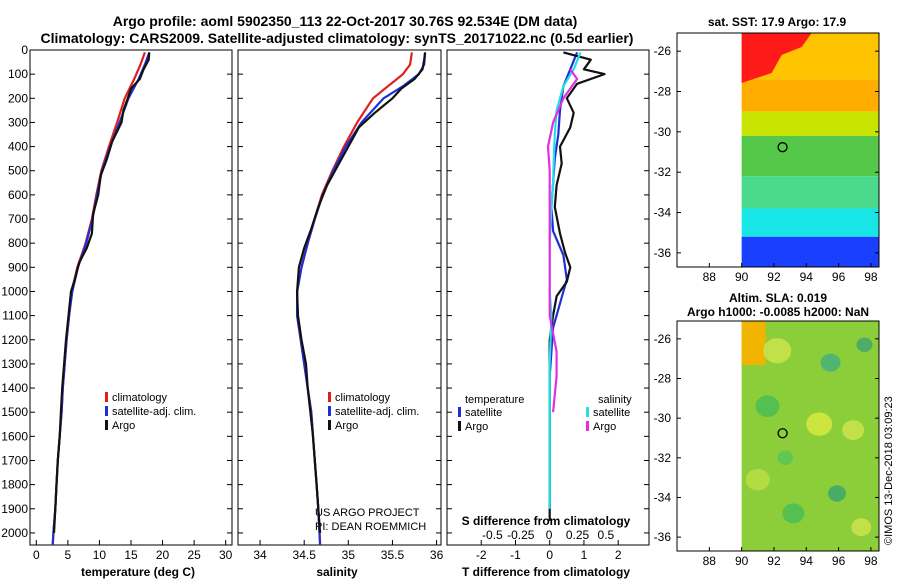 The width and height of the screenshot is (900, 580). What do you see at coordinates (565, 280) in the screenshot?
I see `series-line-s-satellite` at bounding box center [565, 280].